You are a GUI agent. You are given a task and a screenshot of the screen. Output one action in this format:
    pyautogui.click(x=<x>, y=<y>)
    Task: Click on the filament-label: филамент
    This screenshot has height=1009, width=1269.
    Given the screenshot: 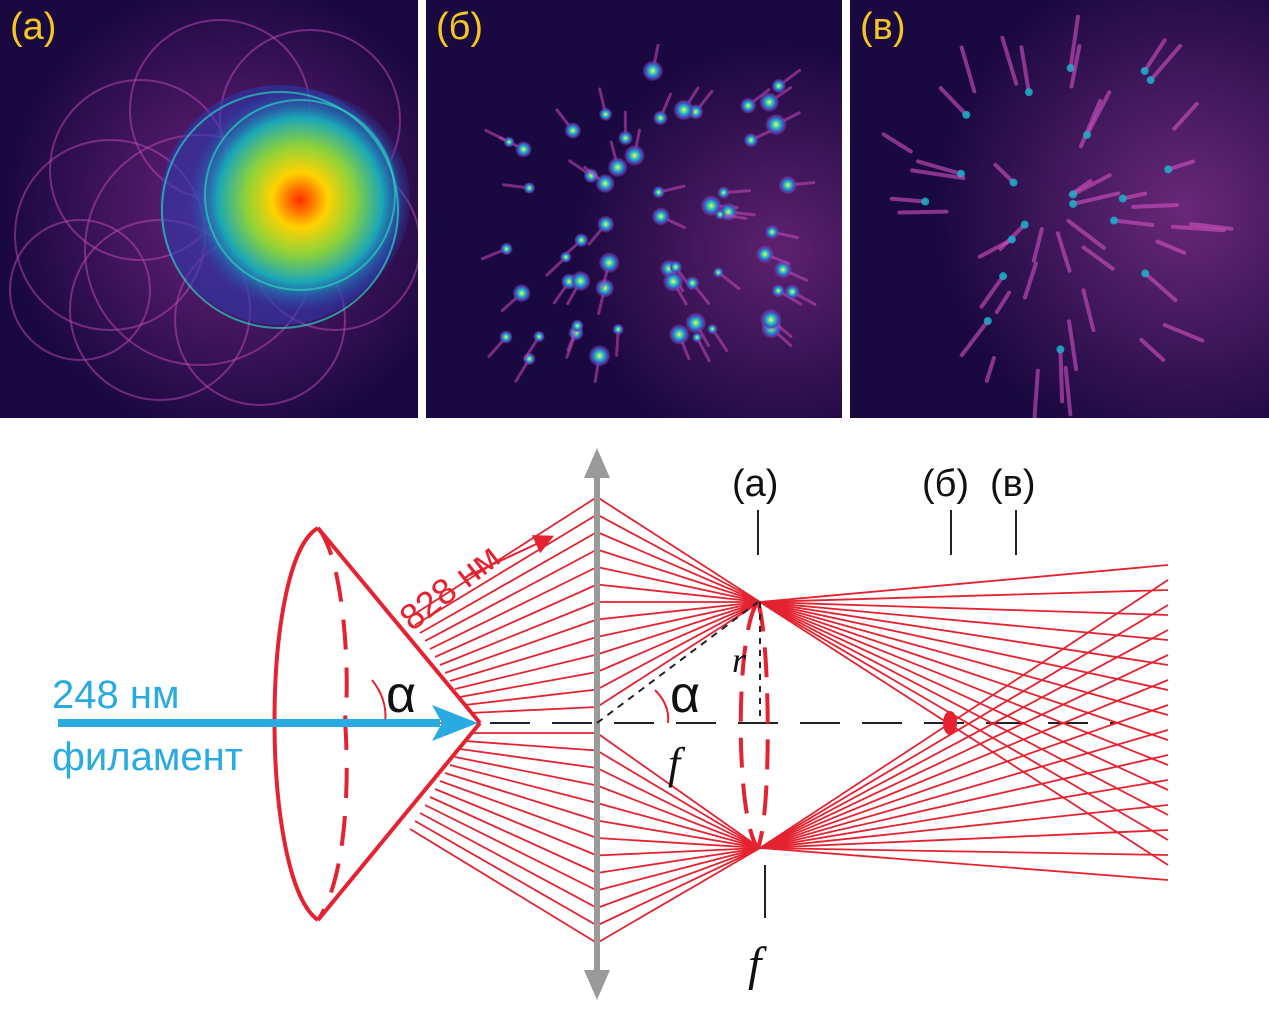 What is the action you would take?
    pyautogui.click(x=147, y=757)
    